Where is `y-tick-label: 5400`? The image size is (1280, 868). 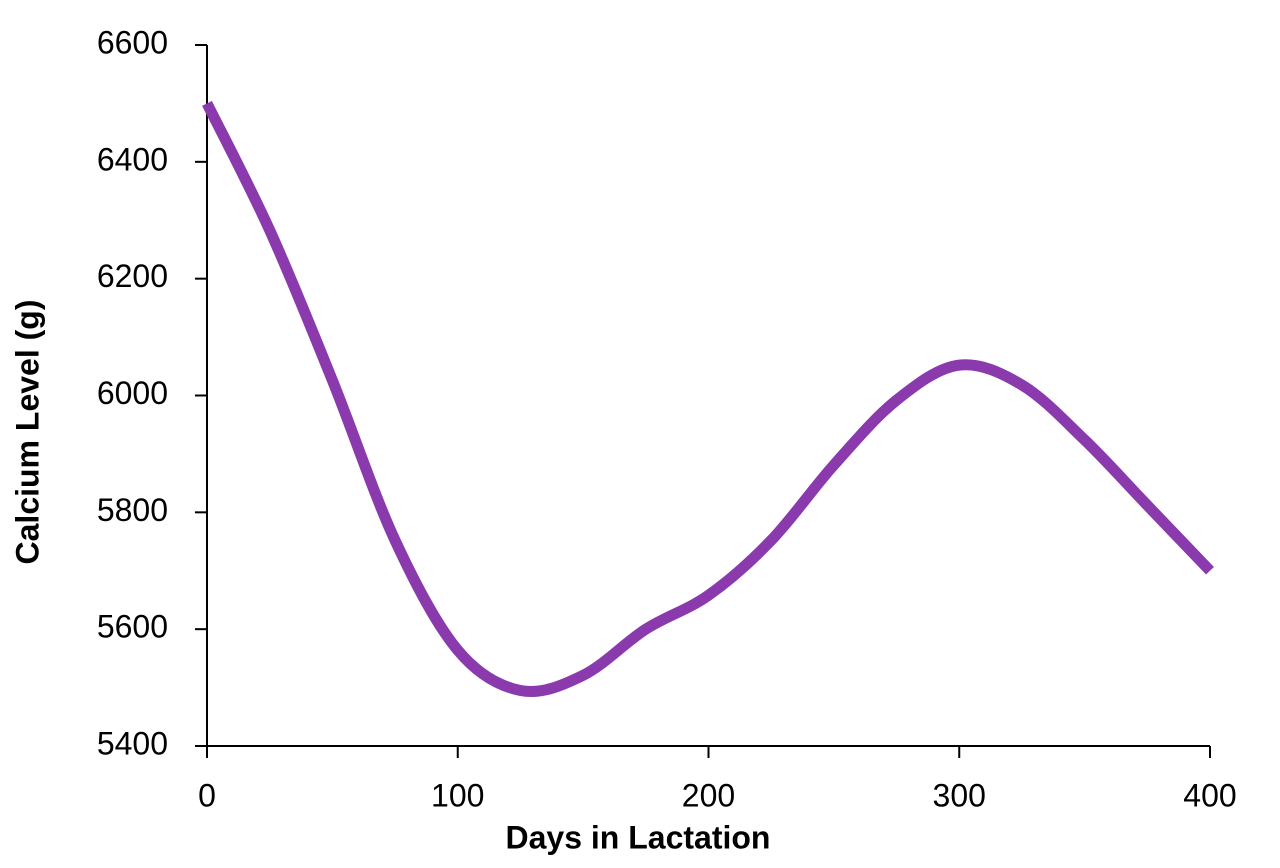
y-tick-label: 5400 is located at coordinates (132, 743).